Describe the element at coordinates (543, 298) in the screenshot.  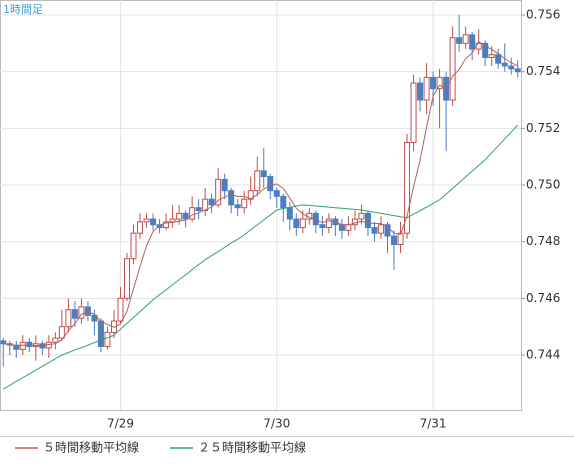
I see `y-tick-label: 0.746` at that location.